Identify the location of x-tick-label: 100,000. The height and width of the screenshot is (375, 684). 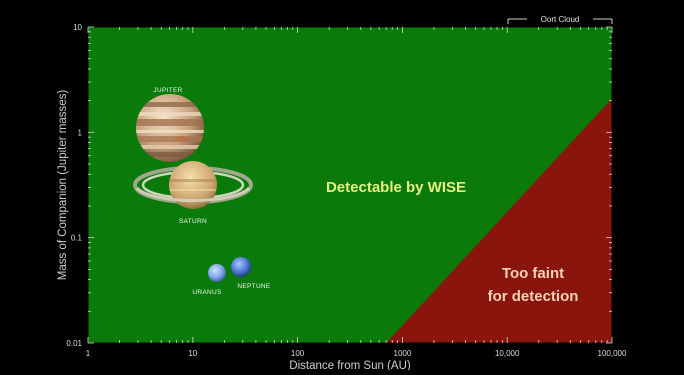
(612, 353).